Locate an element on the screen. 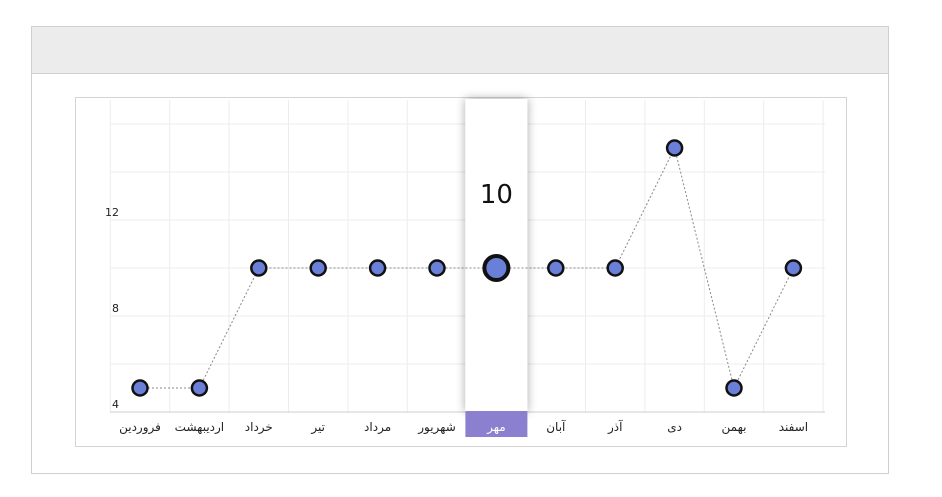 The width and height of the screenshot is (942, 497). x-tick-label: تیر is located at coordinates (317, 427).